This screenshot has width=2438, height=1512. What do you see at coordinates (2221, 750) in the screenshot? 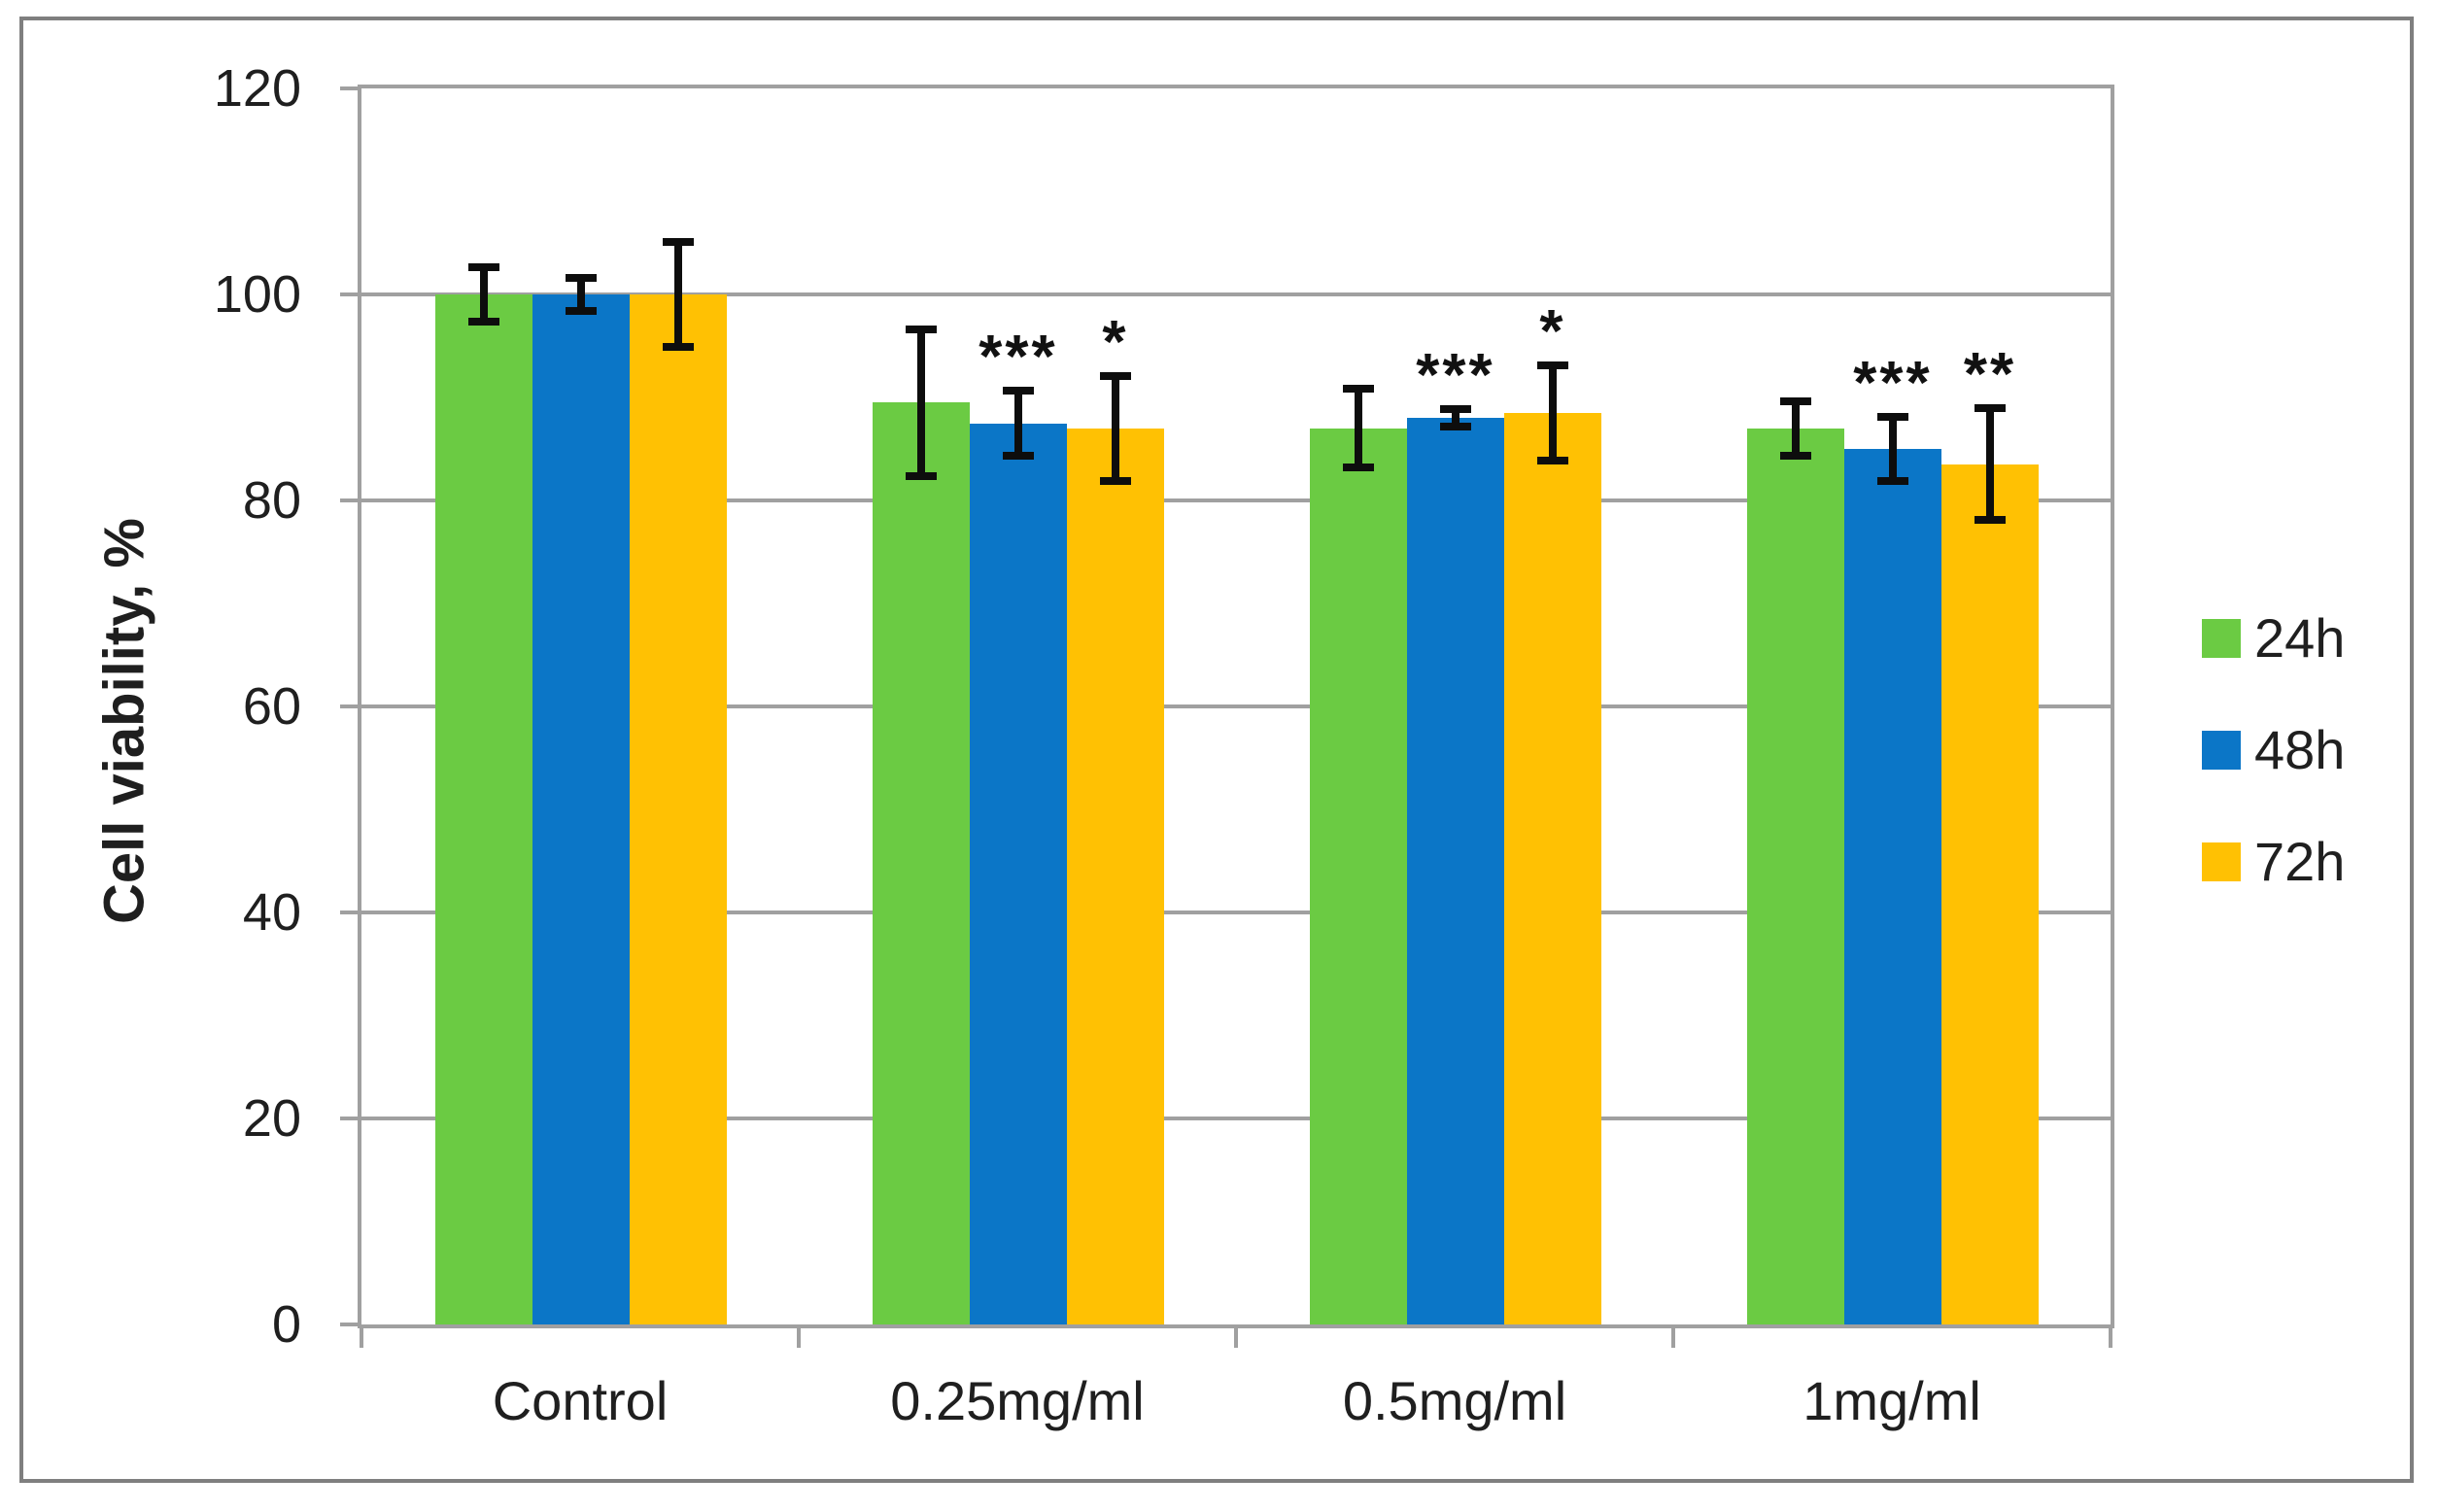
I see `legend-swatch-48h` at bounding box center [2221, 750].